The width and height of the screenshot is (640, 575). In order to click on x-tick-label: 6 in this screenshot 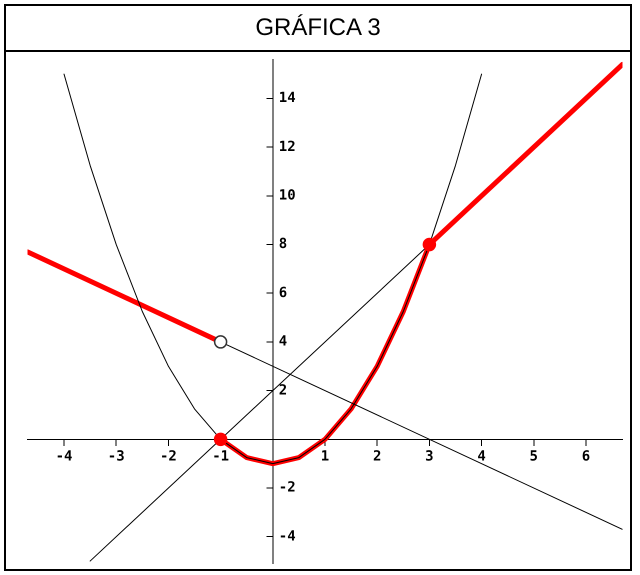, I will do `click(586, 456)`.